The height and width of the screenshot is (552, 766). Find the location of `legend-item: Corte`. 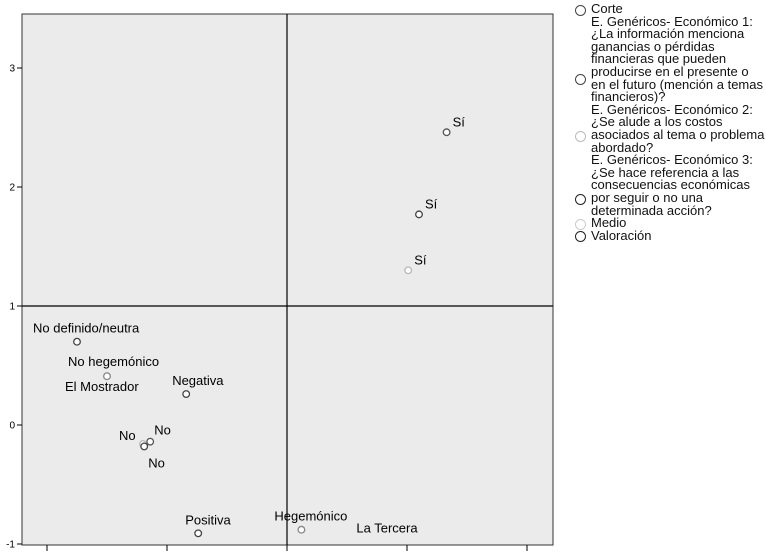

legend-item: Corte is located at coordinates (670, 8).